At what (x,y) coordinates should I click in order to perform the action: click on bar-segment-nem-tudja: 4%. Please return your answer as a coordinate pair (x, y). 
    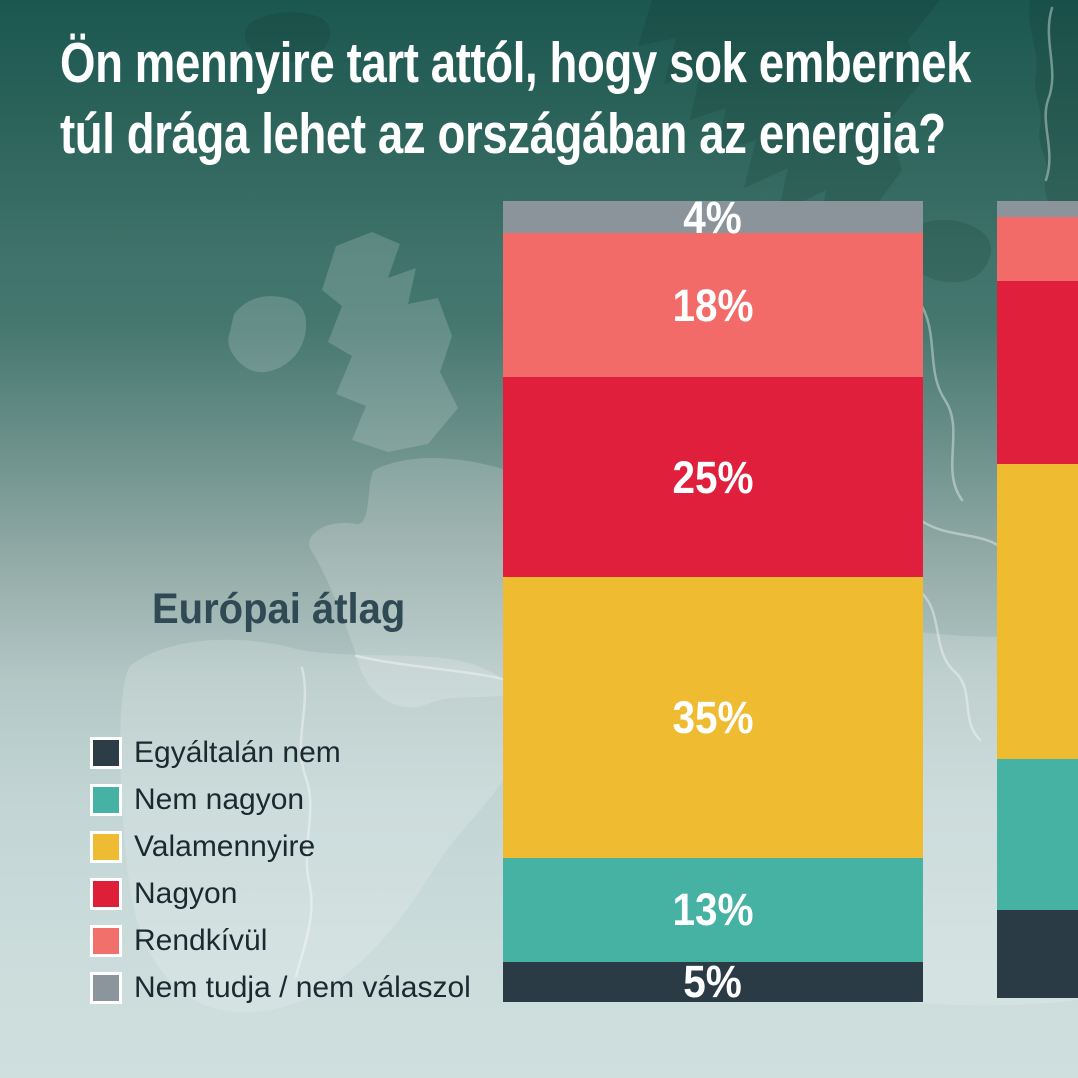
    Looking at the image, I should click on (713, 217).